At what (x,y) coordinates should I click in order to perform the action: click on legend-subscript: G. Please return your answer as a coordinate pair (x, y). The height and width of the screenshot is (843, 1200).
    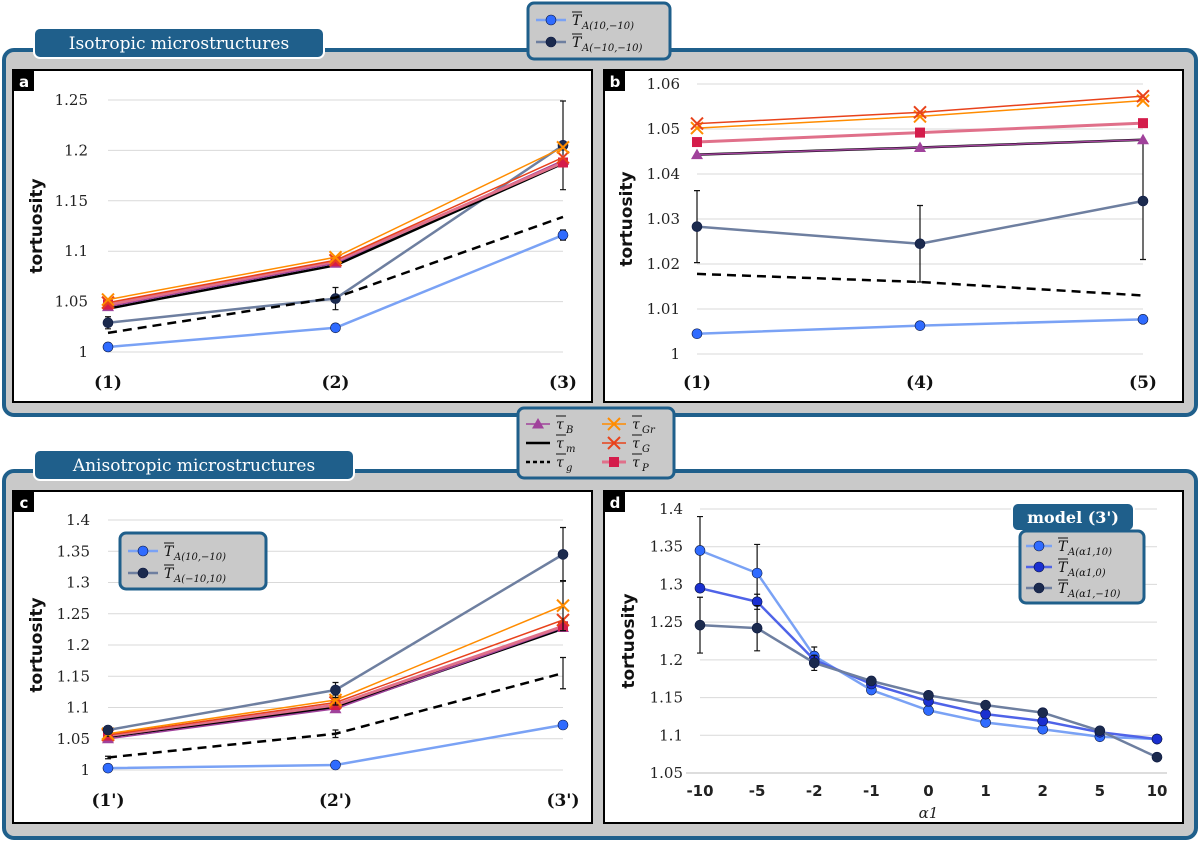
    Looking at the image, I should click on (646, 449).